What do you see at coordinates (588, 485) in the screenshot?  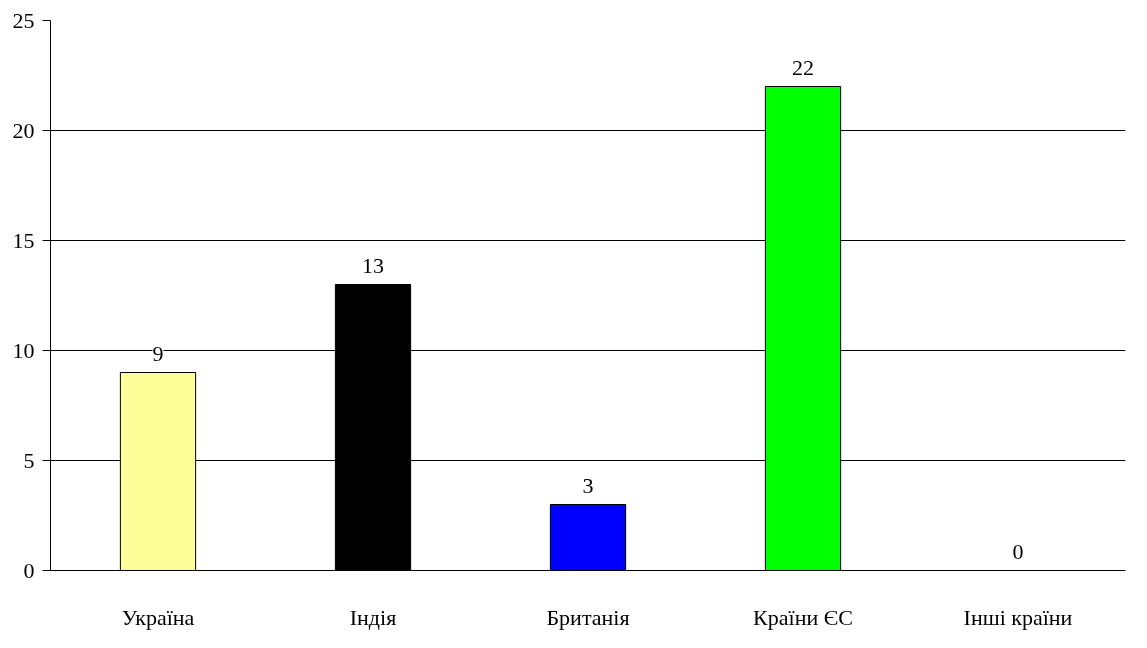 I see `data-label: 3` at bounding box center [588, 485].